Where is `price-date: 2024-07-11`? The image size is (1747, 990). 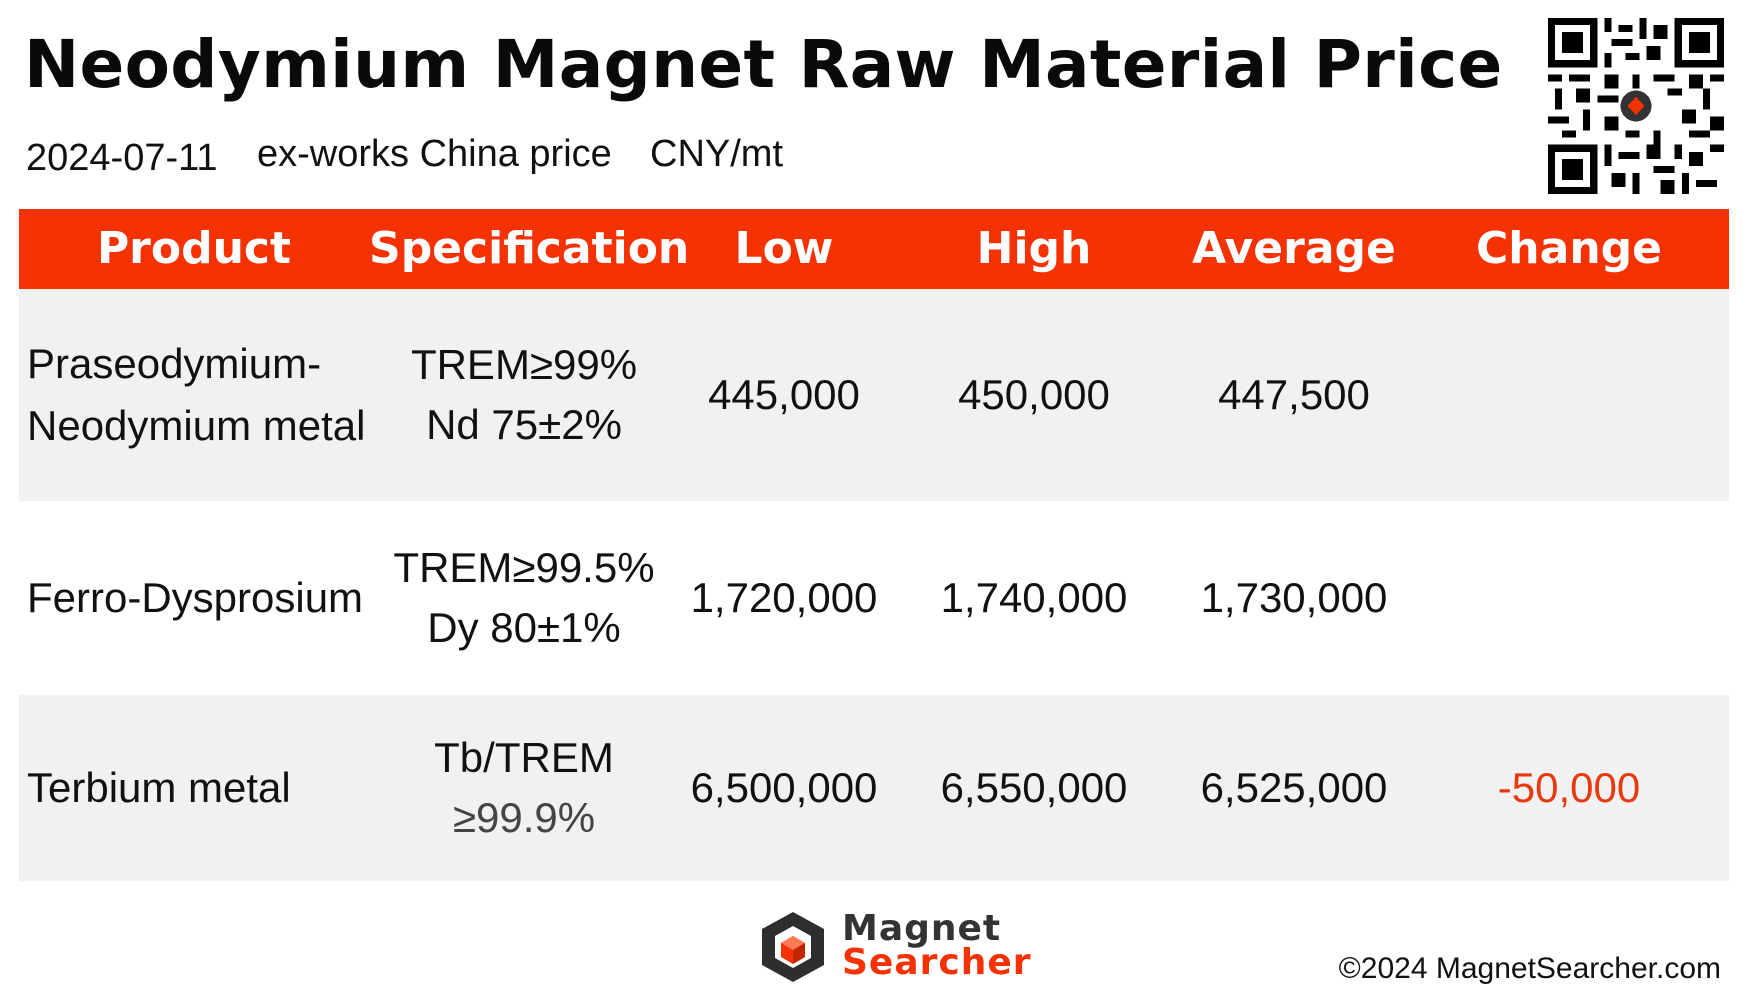 price-date: 2024-07-11 is located at coordinates (122, 158).